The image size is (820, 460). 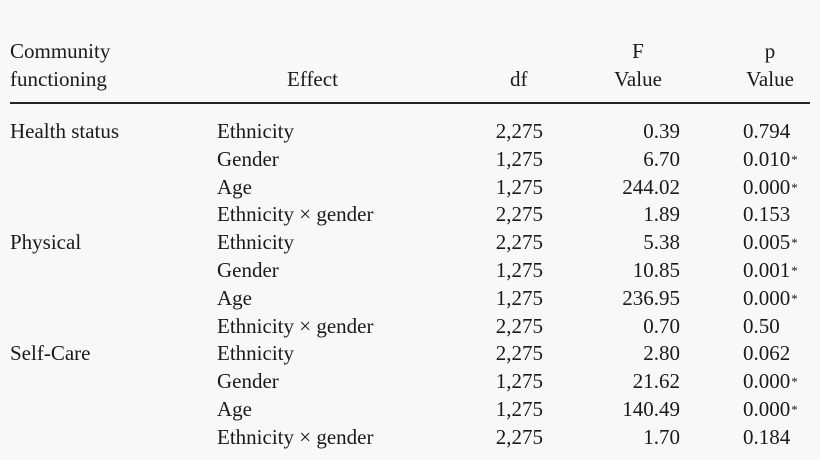 I want to click on row-p-value: 0.50, so click(x=761, y=326).